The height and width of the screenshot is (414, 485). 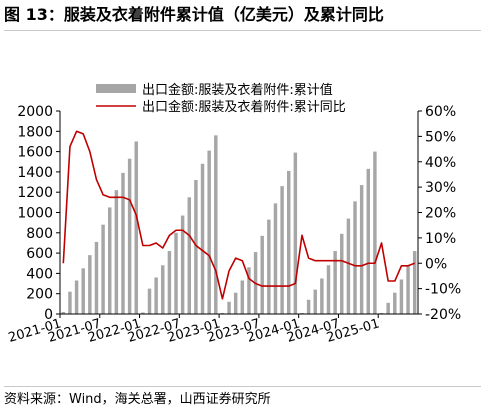 I want to click on y-right-tick-label: 20%, so click(x=440, y=214).